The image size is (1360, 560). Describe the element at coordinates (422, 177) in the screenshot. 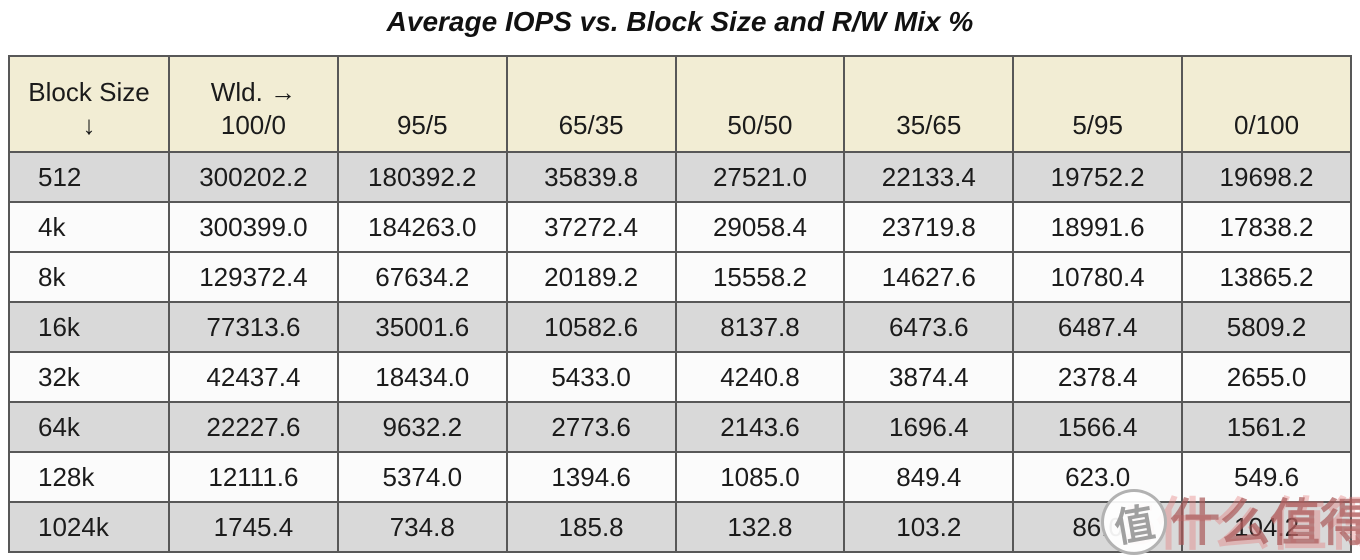

I see `cell: 180392.2` at that location.